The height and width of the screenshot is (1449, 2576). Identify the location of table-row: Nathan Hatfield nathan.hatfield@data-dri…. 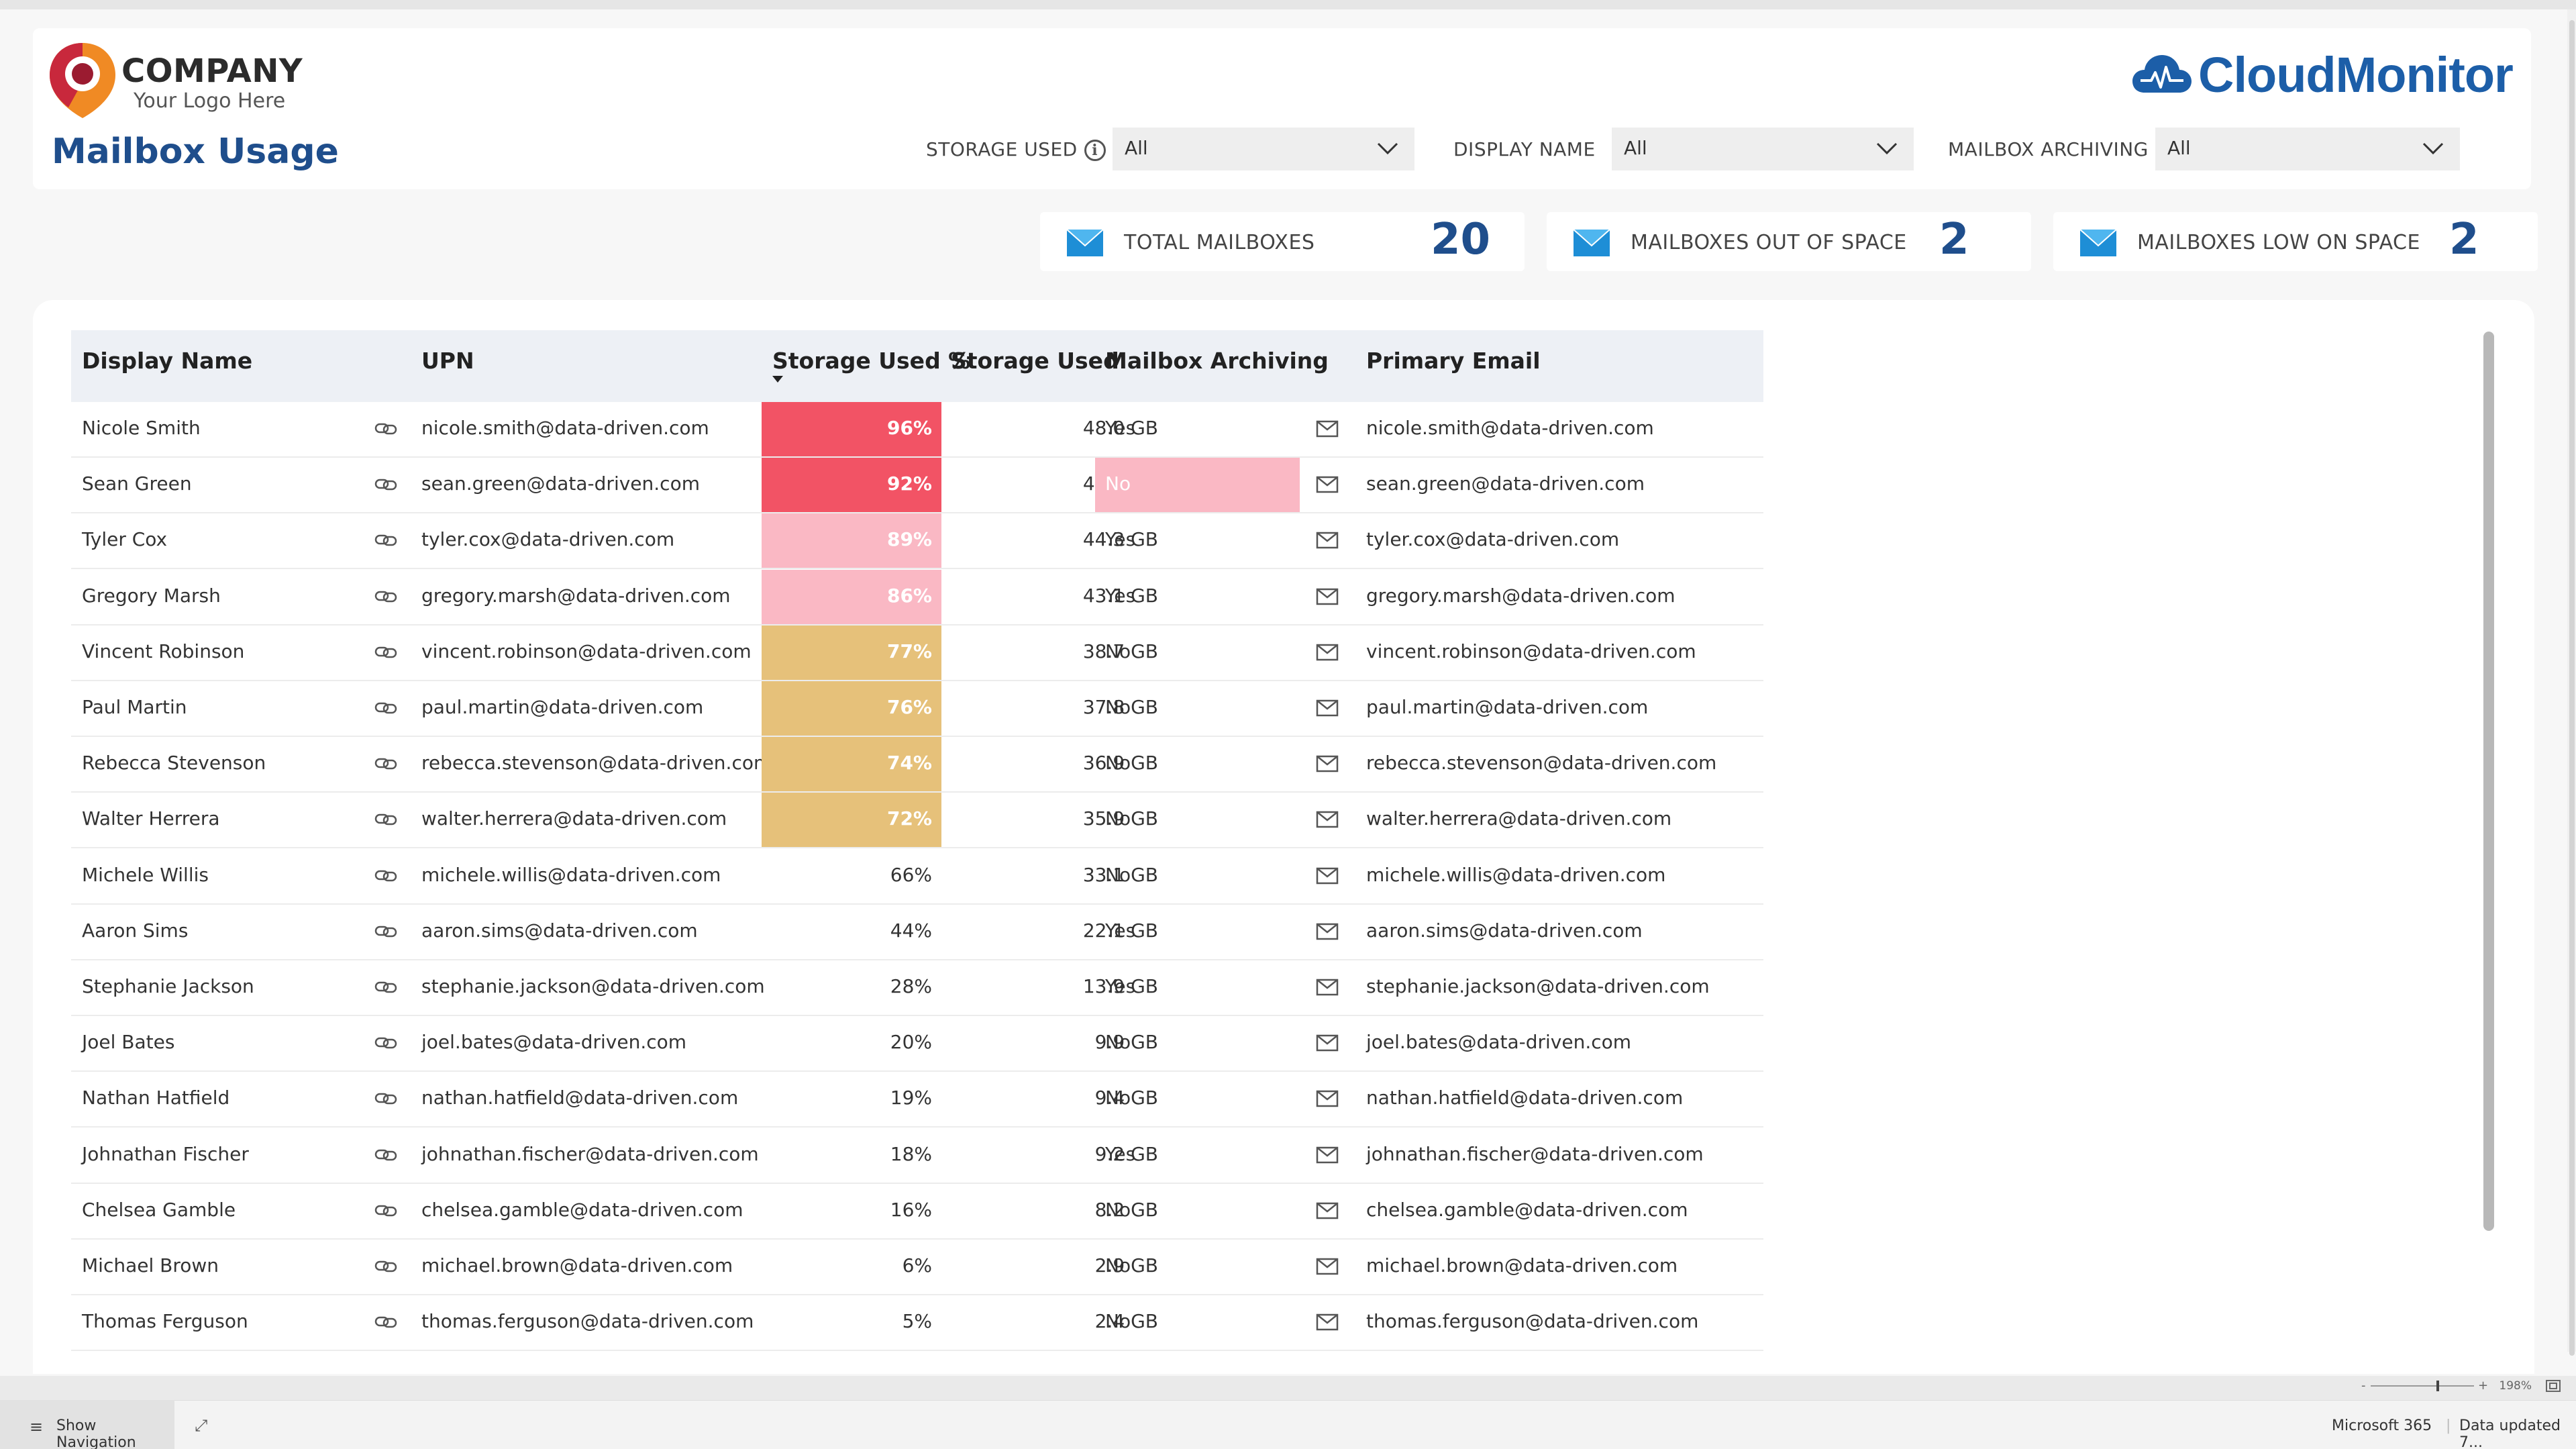
(917, 1100).